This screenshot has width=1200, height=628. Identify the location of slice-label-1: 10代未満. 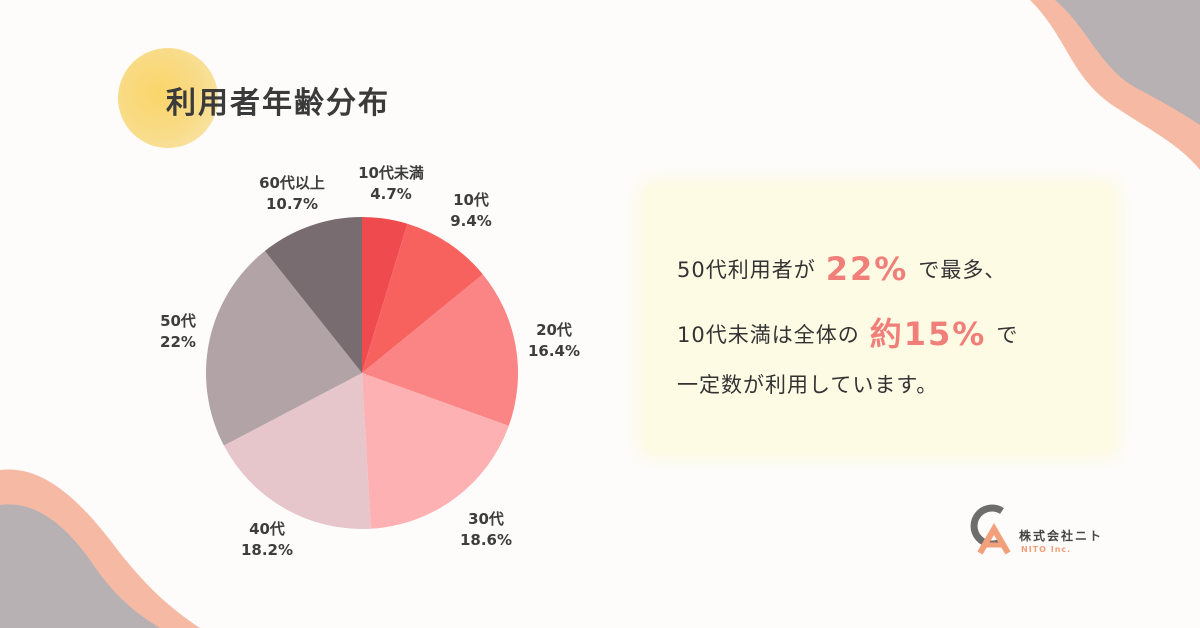
(391, 173).